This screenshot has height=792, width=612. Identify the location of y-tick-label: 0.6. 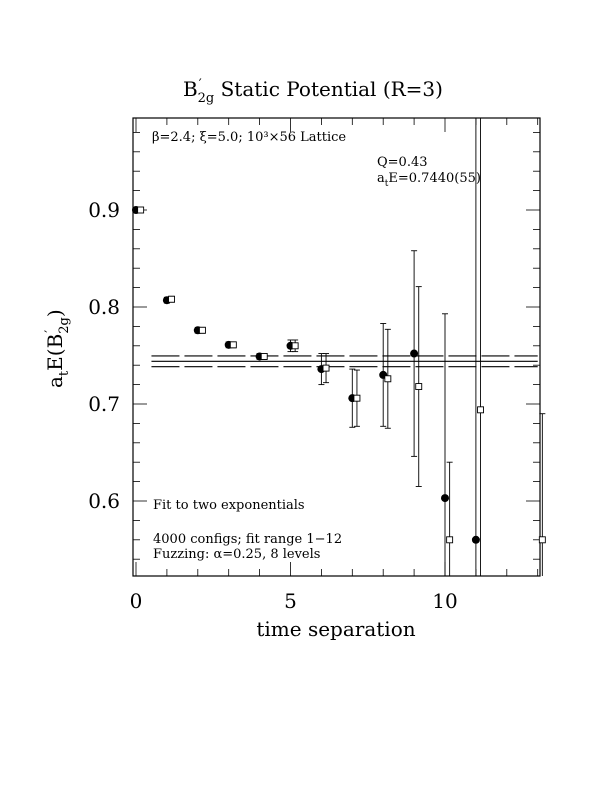
(104, 501).